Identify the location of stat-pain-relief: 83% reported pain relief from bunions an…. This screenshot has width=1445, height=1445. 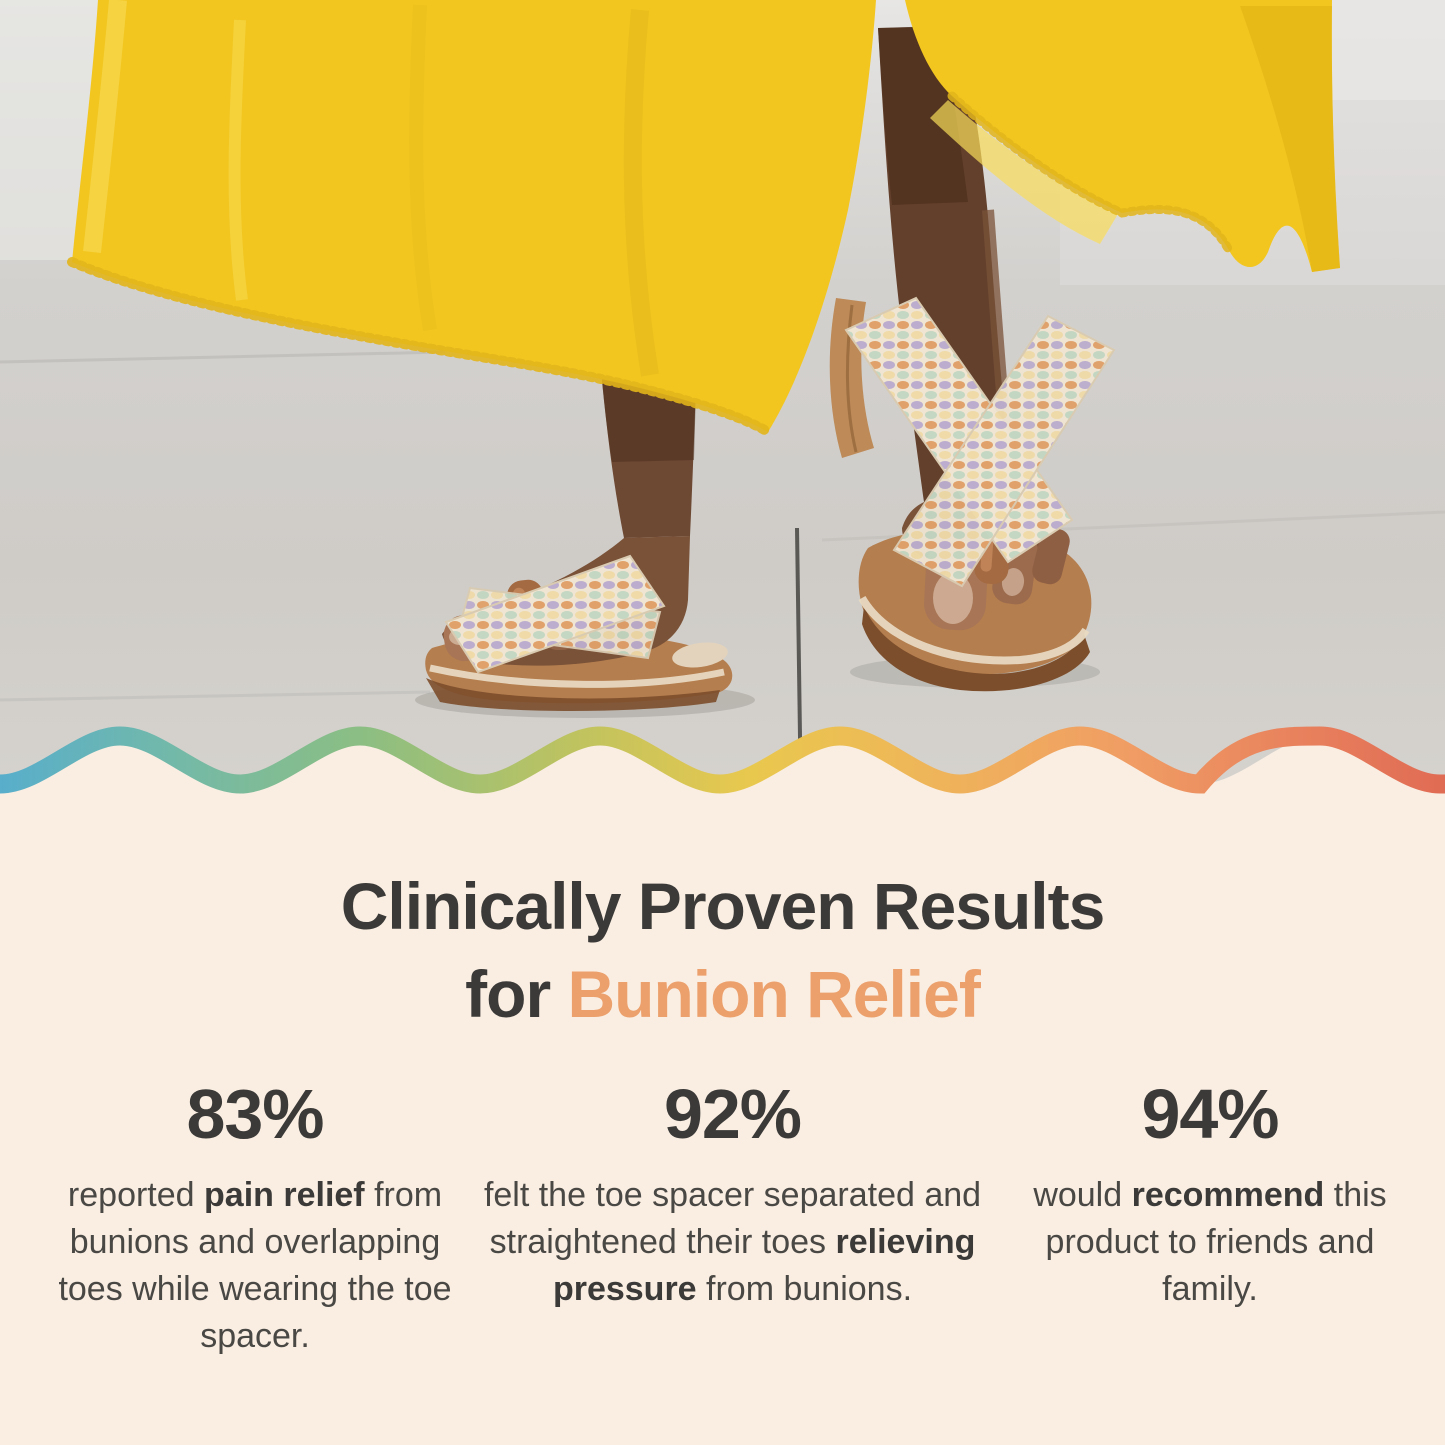
(255, 1218).